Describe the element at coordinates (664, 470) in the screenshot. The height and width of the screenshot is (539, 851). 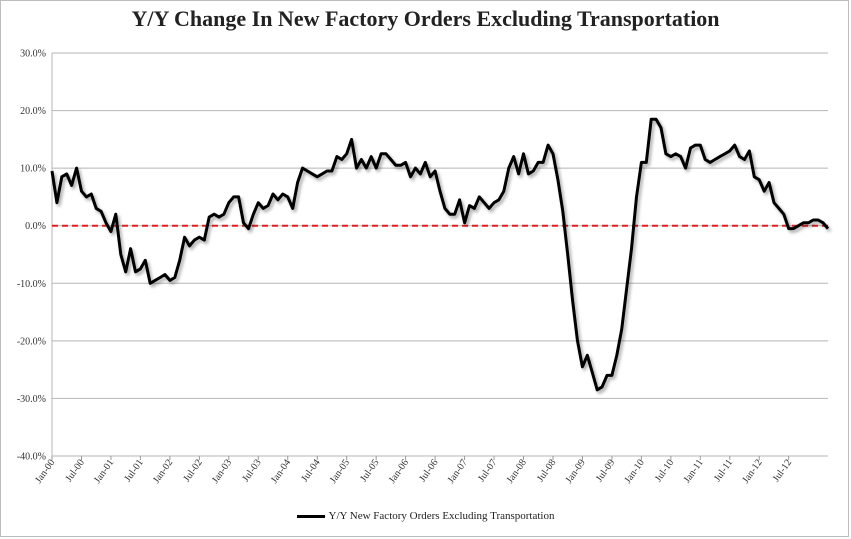
I see `x-tick-label: Jul-10` at that location.